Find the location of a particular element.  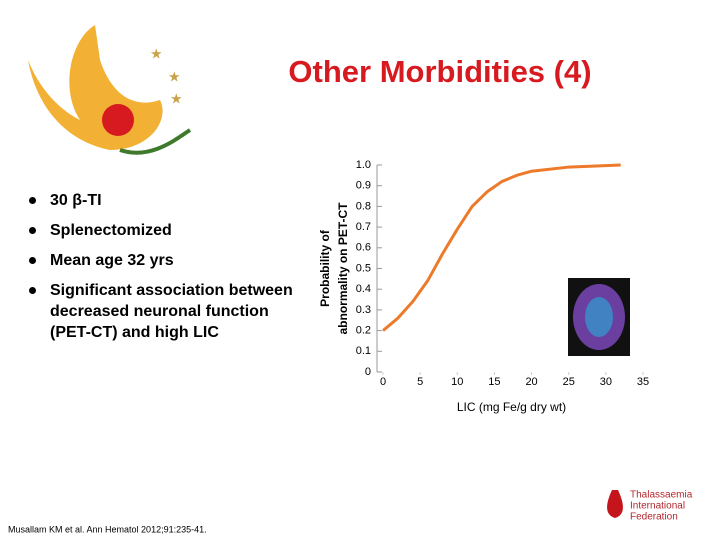

y-tick-label: 0.5 is located at coordinates (363, 268).